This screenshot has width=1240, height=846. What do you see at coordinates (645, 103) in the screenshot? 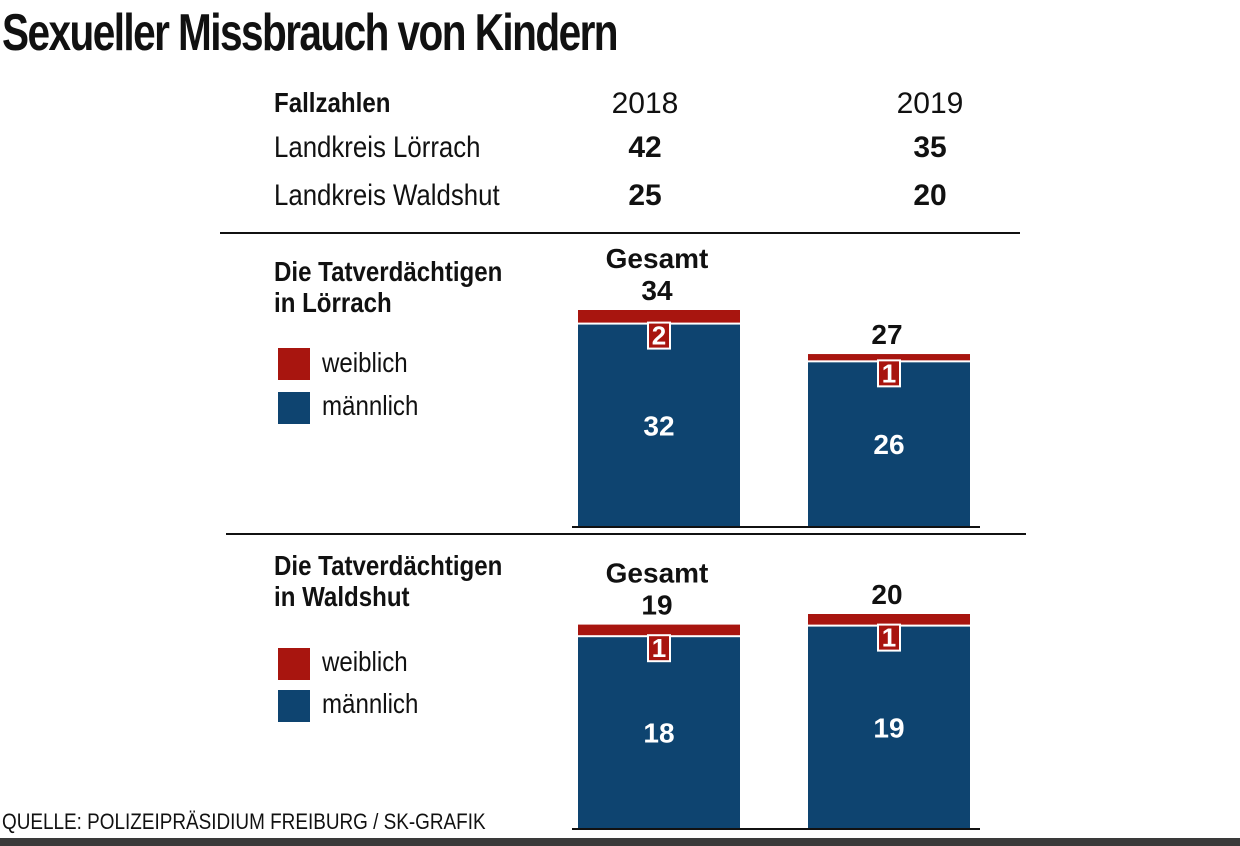
I see `table-year-2018: 2018` at bounding box center [645, 103].